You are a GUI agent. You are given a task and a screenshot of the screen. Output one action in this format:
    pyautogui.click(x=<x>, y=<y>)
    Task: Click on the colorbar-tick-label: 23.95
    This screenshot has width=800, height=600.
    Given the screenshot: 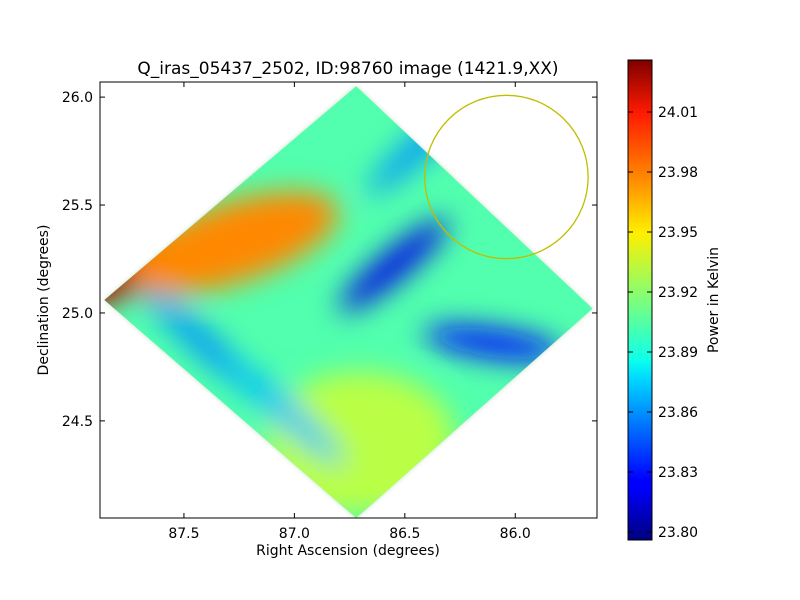 What is the action you would take?
    pyautogui.click(x=678, y=233)
    